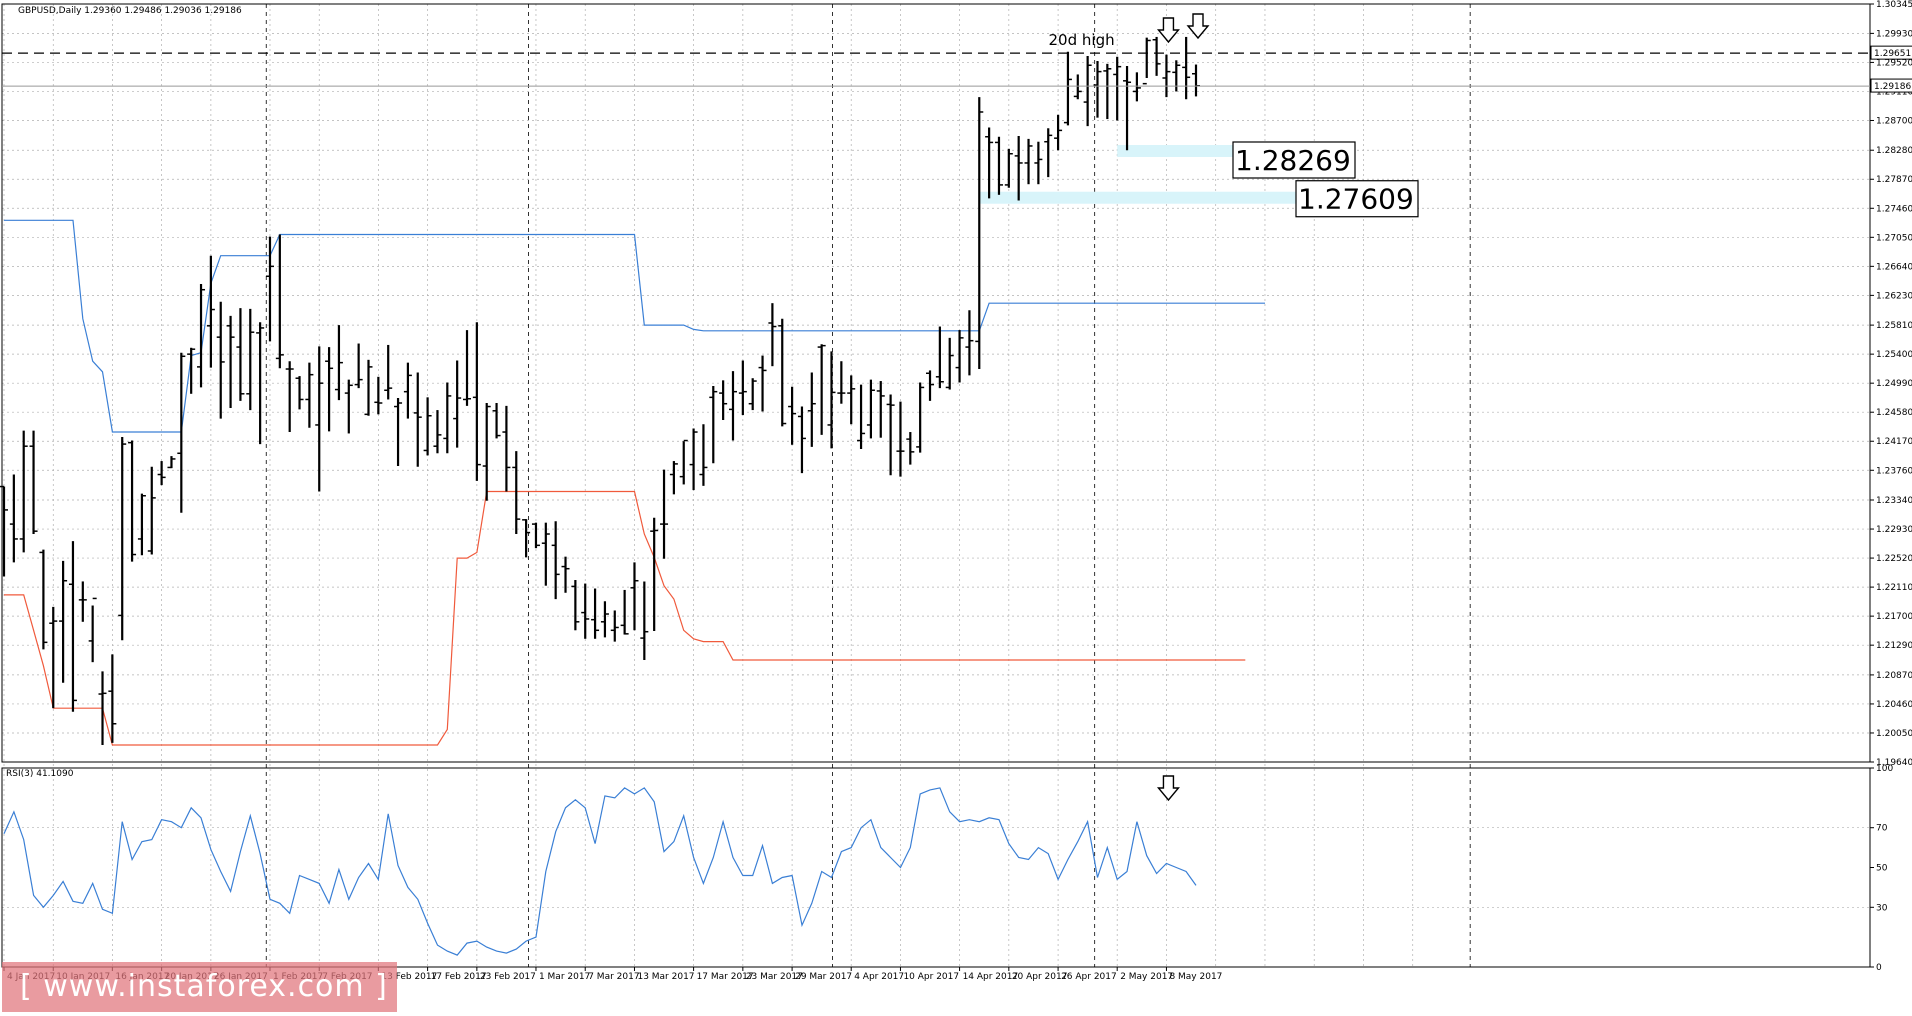 This screenshot has width=1912, height=1016. I want to click on x-tick-label: 1 Mar 2017, so click(564, 977).